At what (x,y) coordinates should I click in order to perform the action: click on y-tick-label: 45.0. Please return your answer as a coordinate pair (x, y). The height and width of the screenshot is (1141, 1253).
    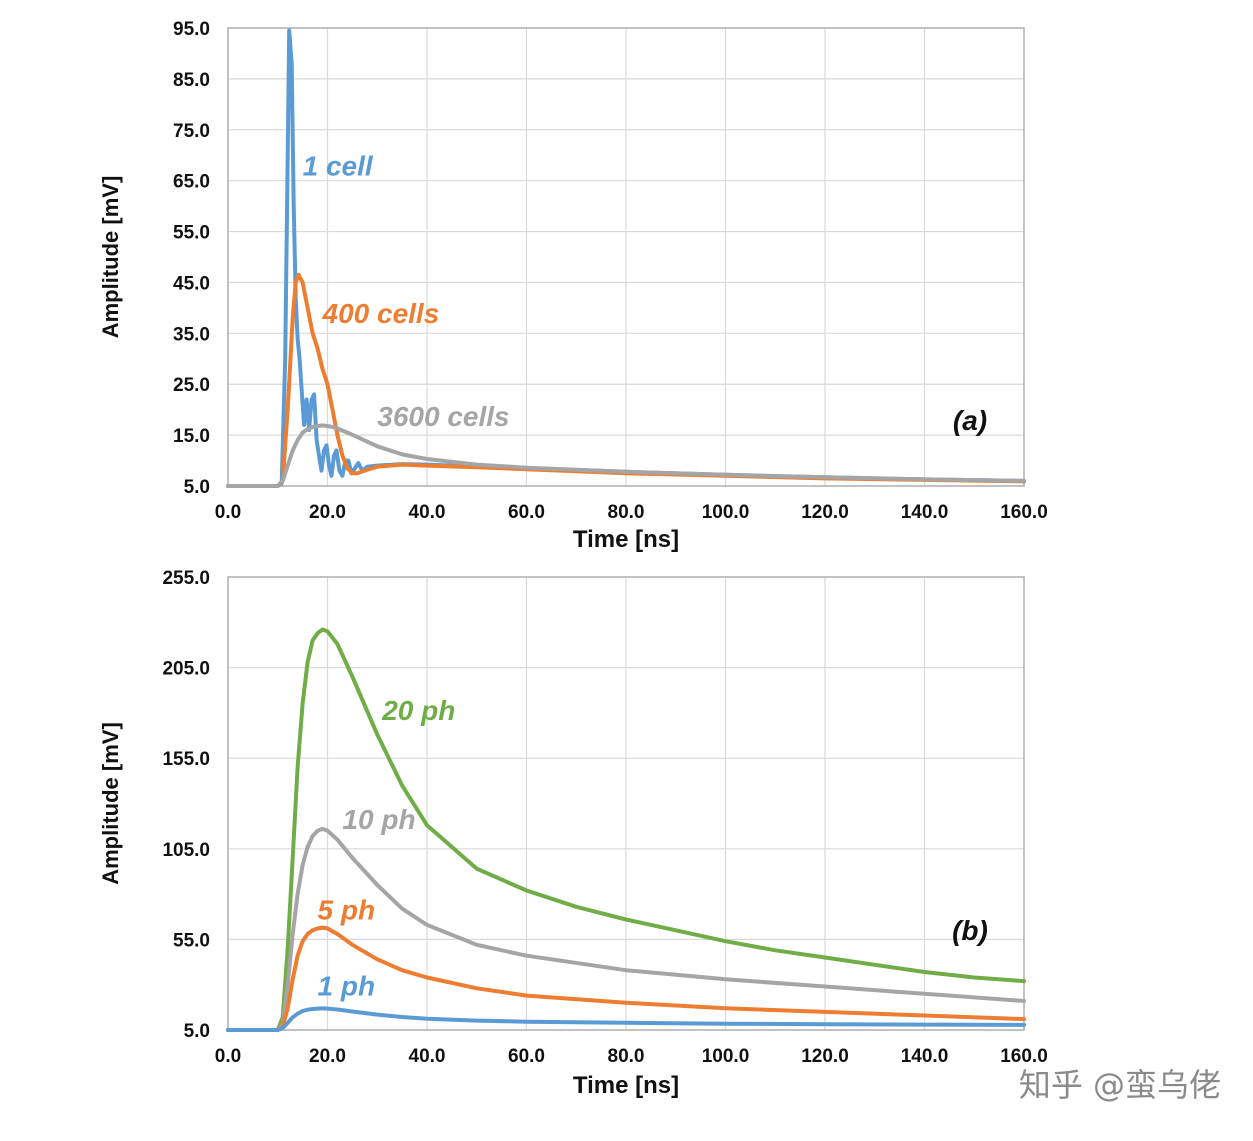
    Looking at the image, I should click on (191, 283).